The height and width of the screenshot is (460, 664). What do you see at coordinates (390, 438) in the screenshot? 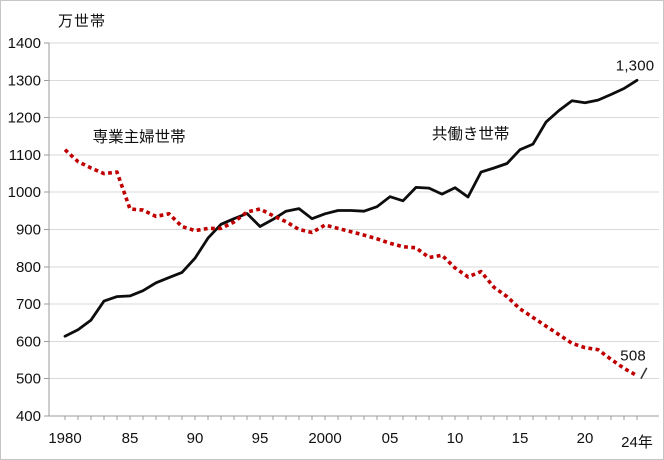
I see `x-tick-label: 05` at bounding box center [390, 438].